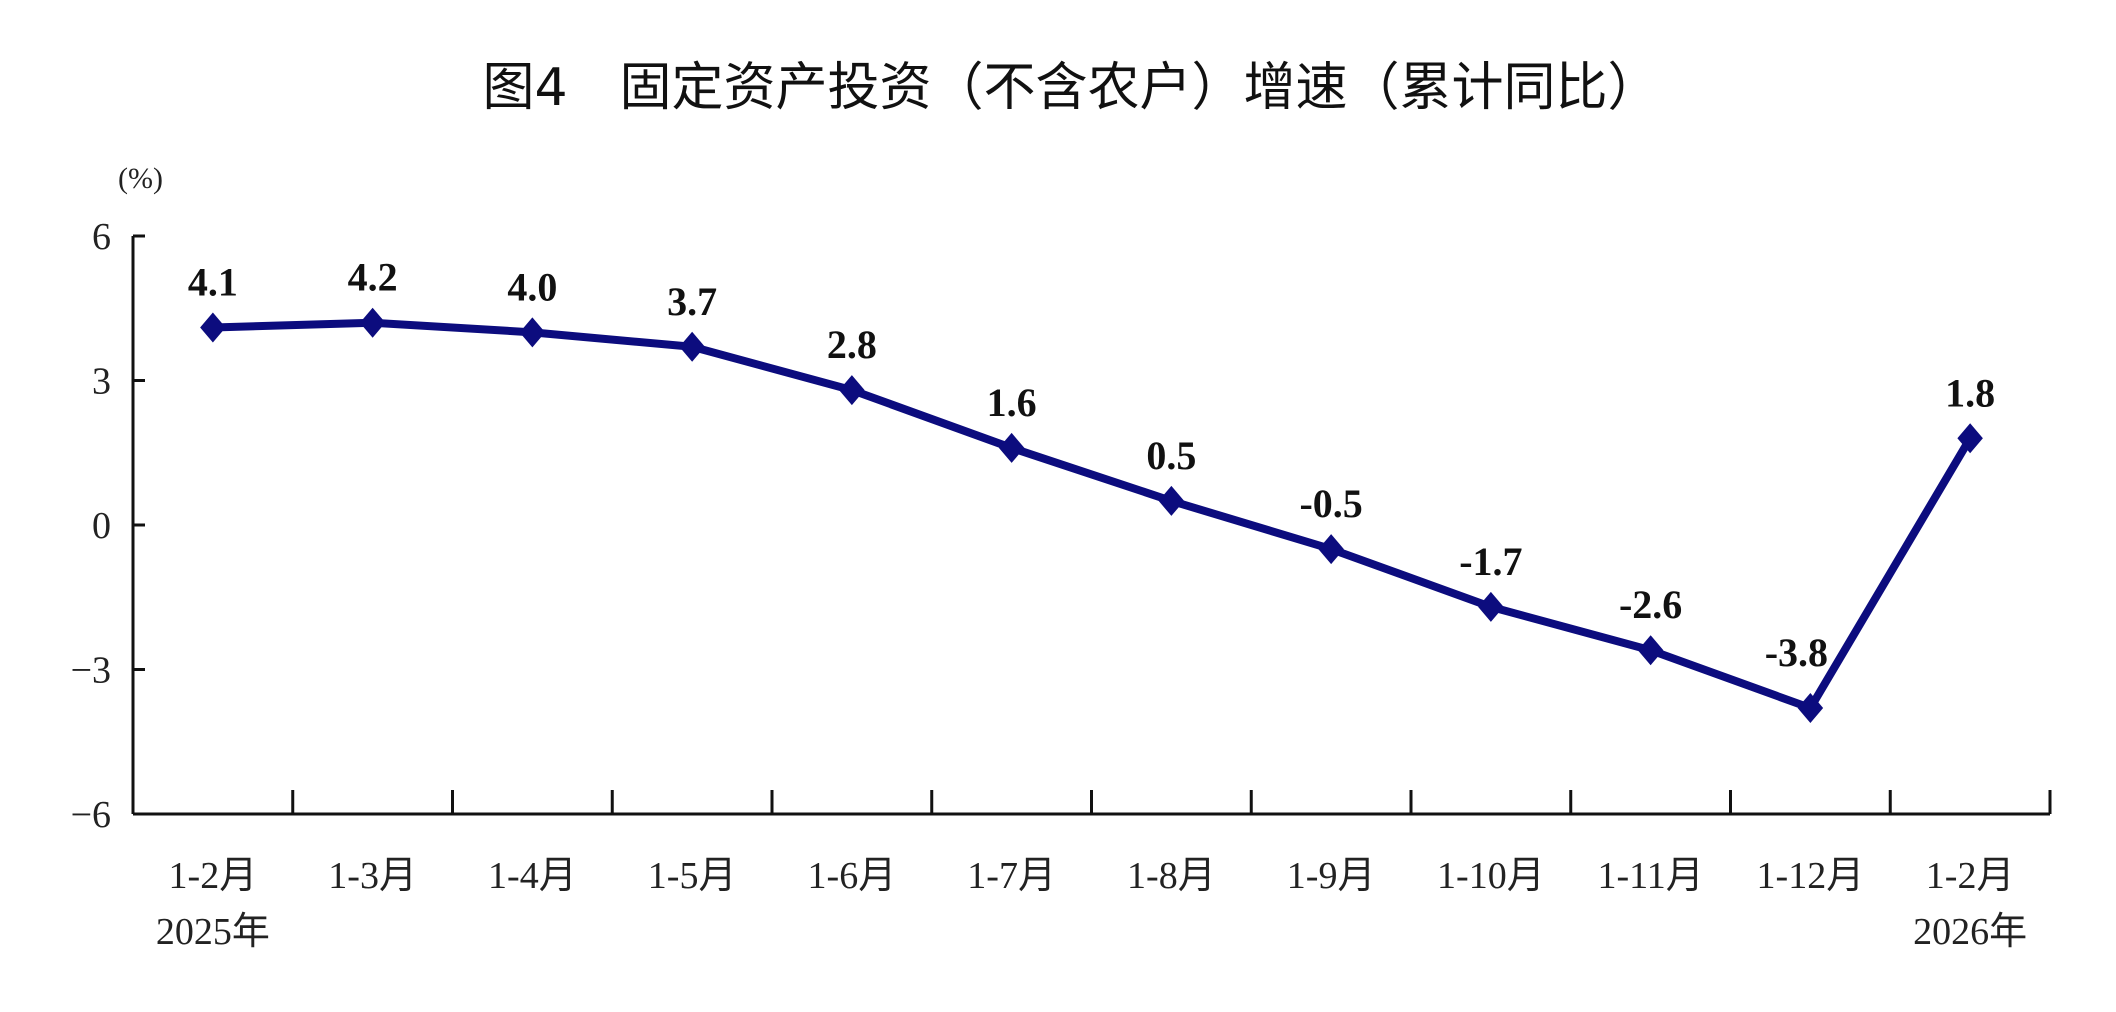 The width and height of the screenshot is (2116, 1012). Describe the element at coordinates (91, 815) in the screenshot. I see `y-tick-label: −6` at that location.